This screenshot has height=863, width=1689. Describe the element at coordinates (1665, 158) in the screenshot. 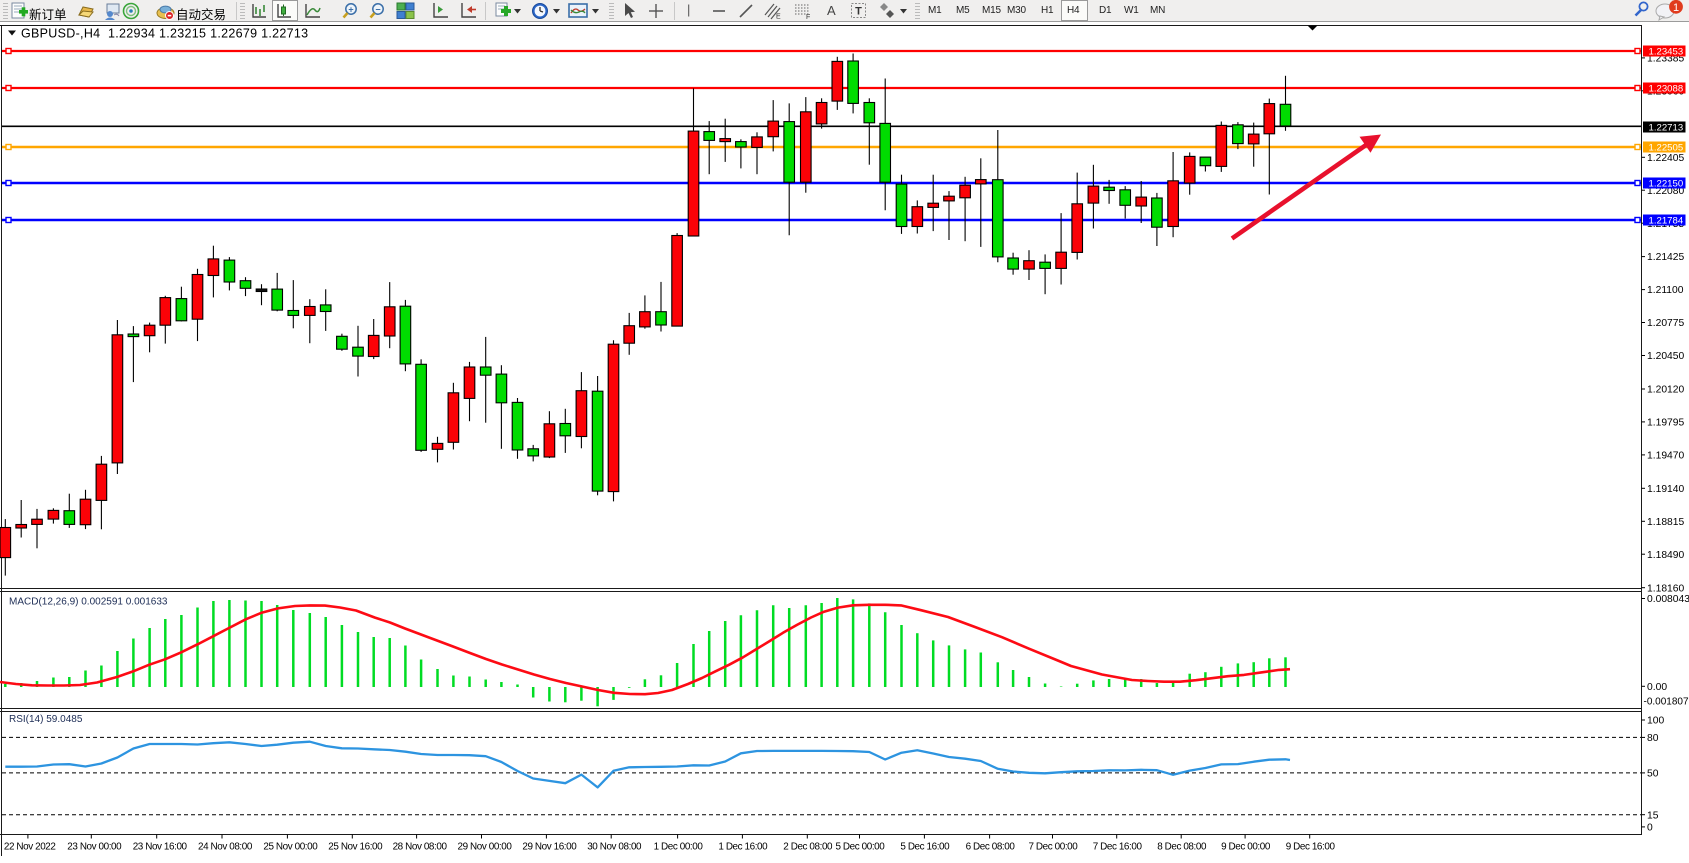

I see `svg-text: 1.22405` at that location.